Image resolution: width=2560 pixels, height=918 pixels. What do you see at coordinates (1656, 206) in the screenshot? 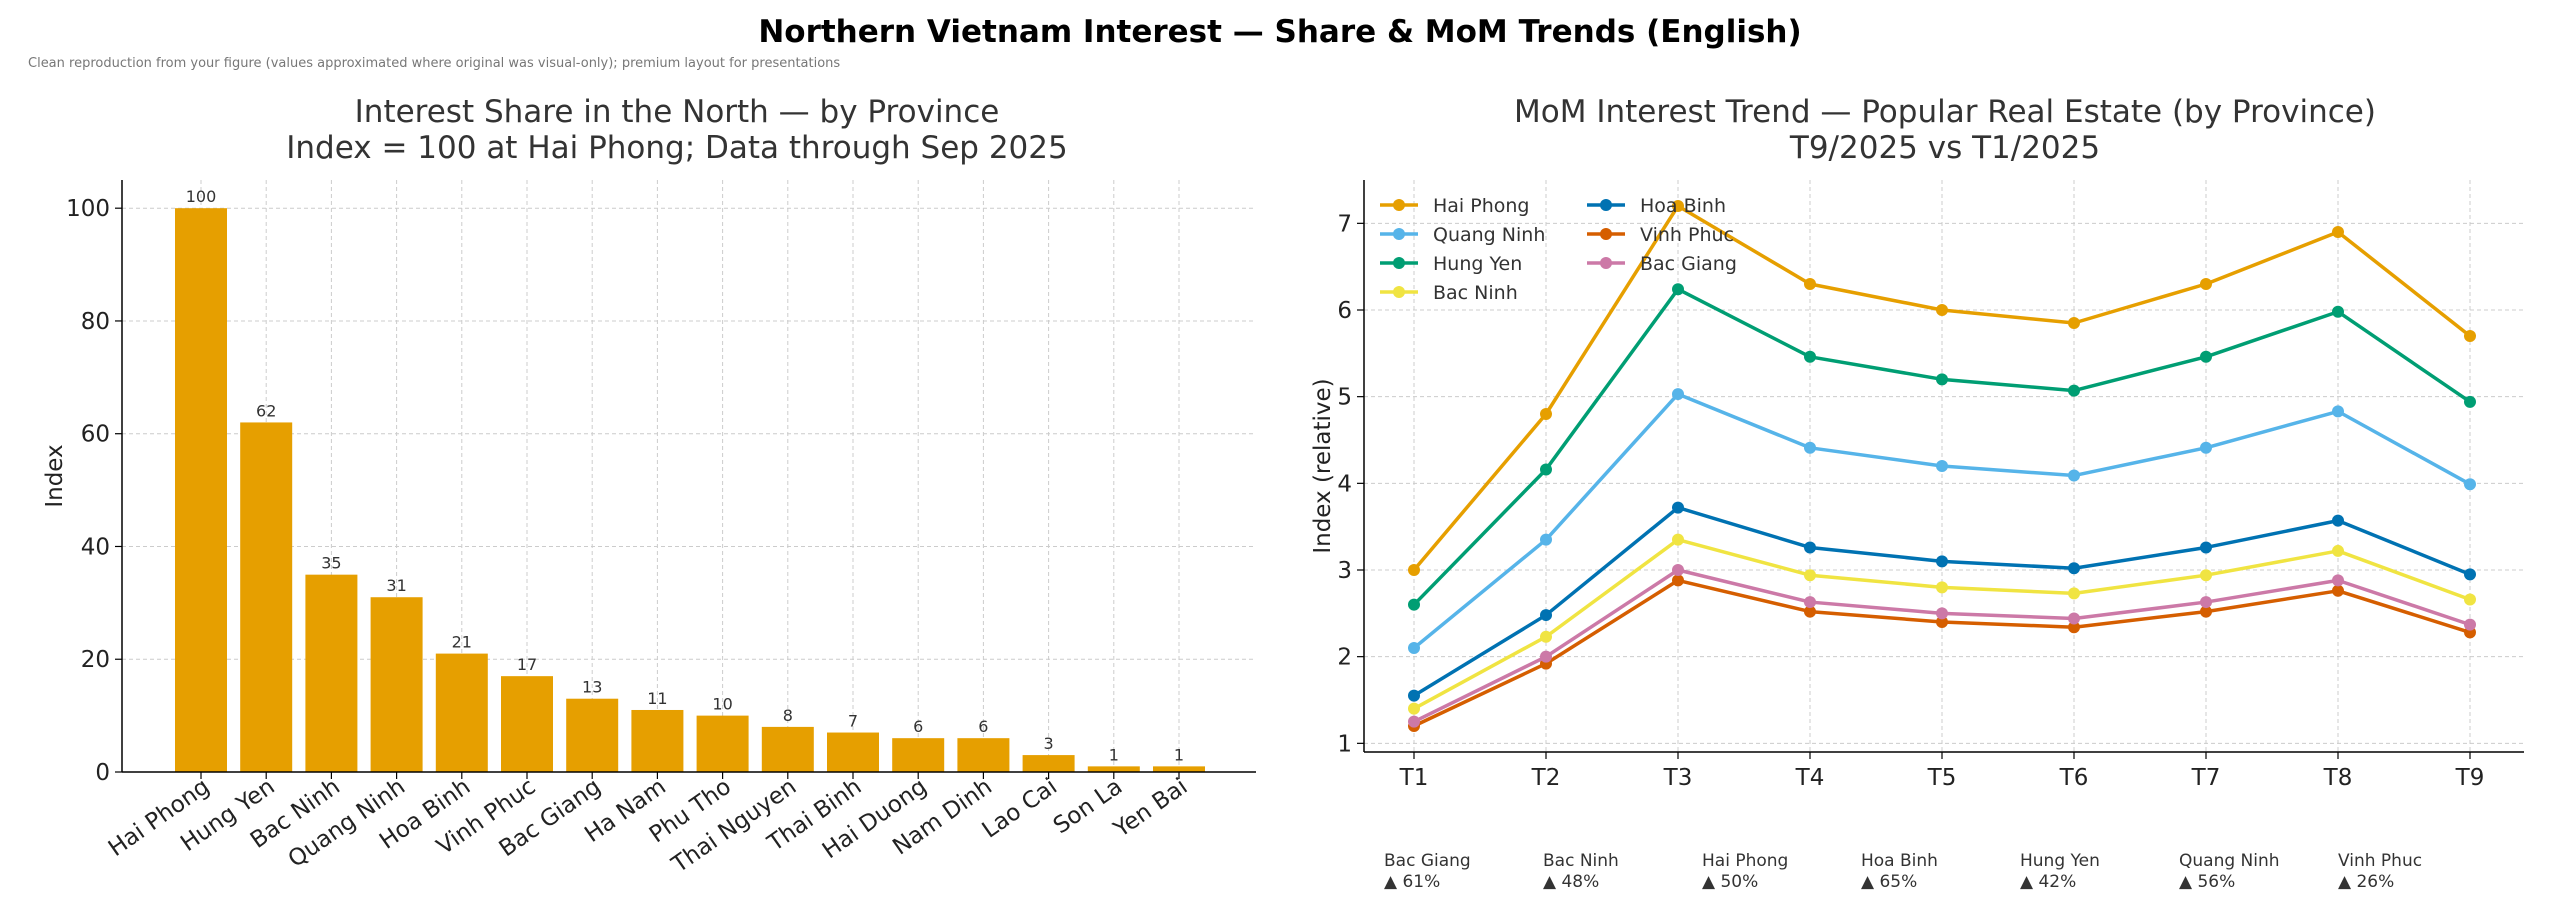
I see `legend-entry: Hoa Binh` at bounding box center [1656, 206].